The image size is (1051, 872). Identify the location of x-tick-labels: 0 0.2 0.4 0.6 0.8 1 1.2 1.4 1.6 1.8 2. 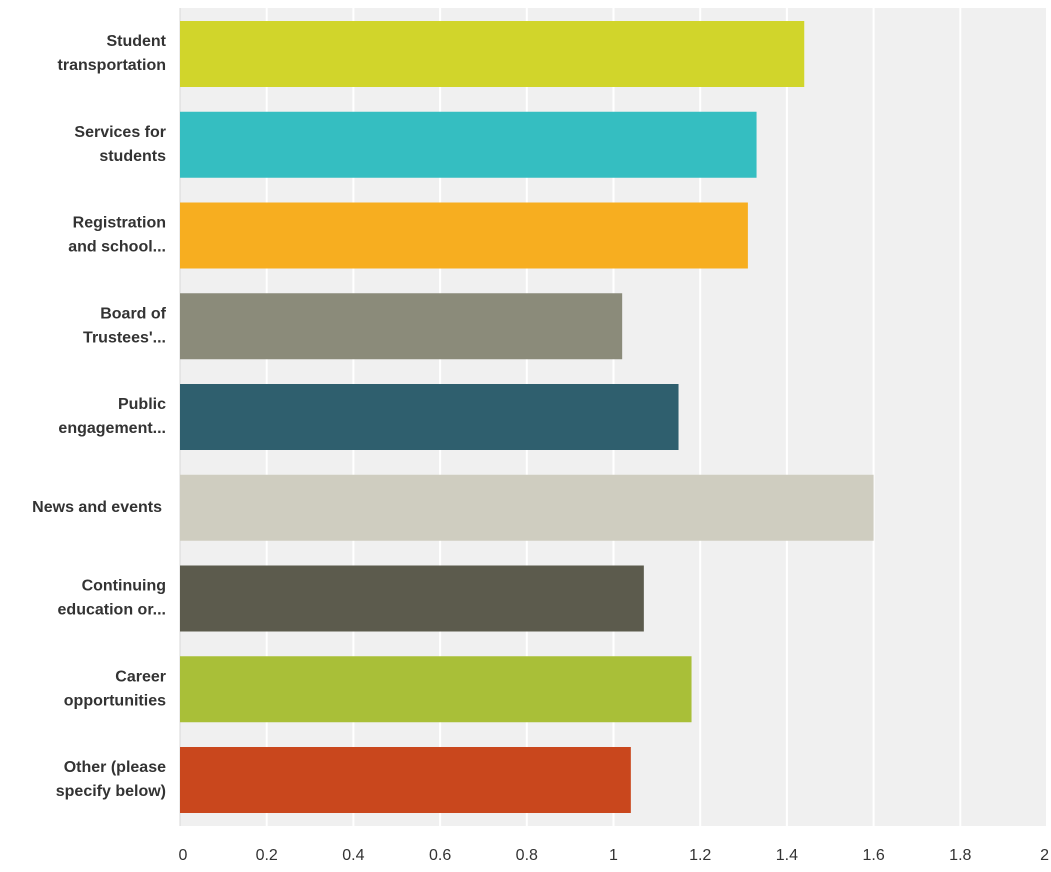
(614, 855).